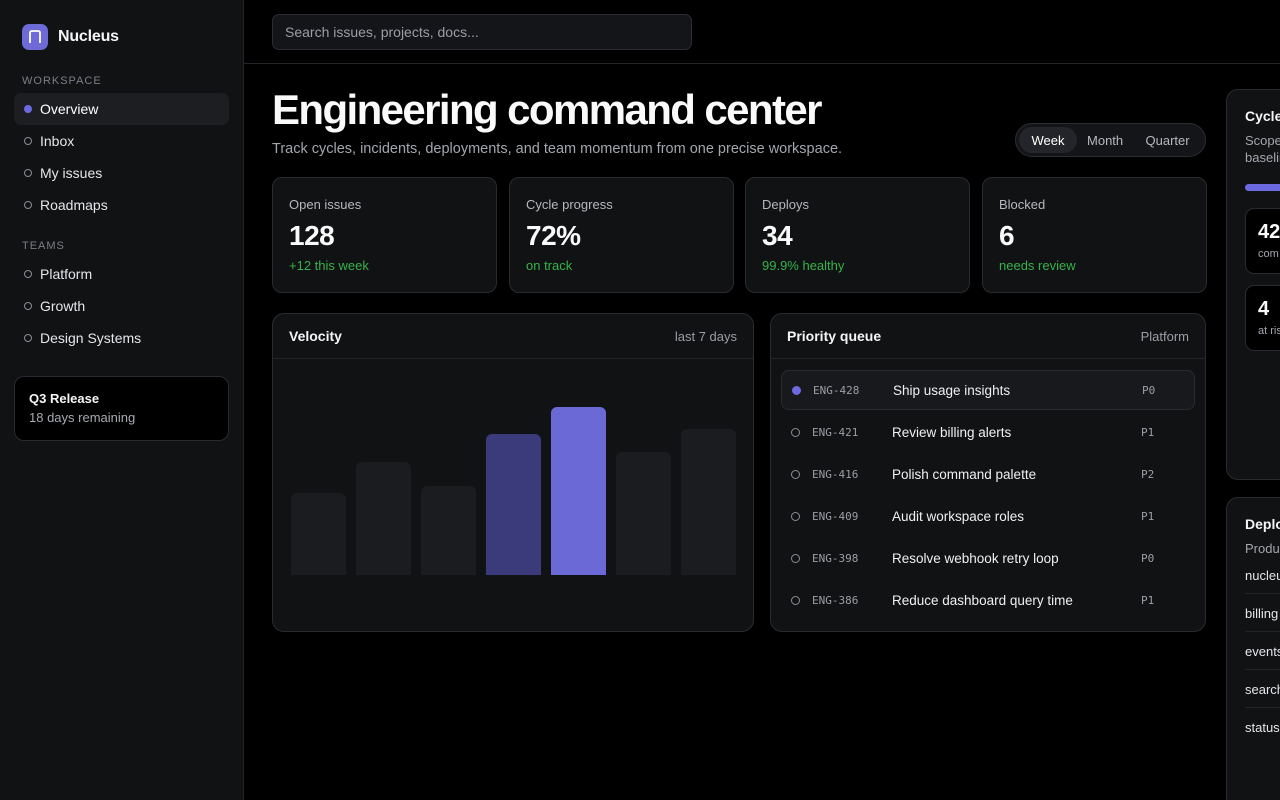 Image resolution: width=1280 pixels, height=800 pixels. Describe the element at coordinates (1094, 235) in the screenshot. I see `stat-card-blocked: Blocked 6 needs review` at that location.